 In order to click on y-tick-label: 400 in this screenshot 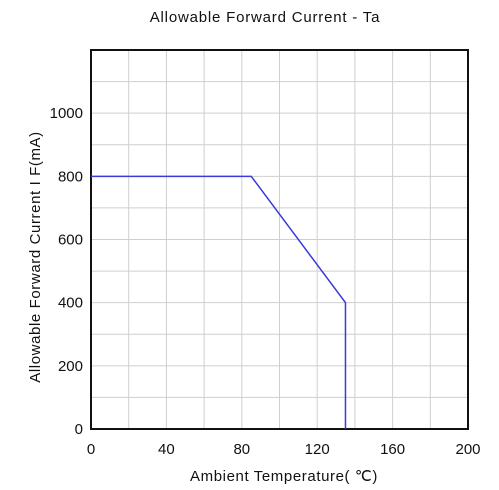, I will do `click(70, 303)`.